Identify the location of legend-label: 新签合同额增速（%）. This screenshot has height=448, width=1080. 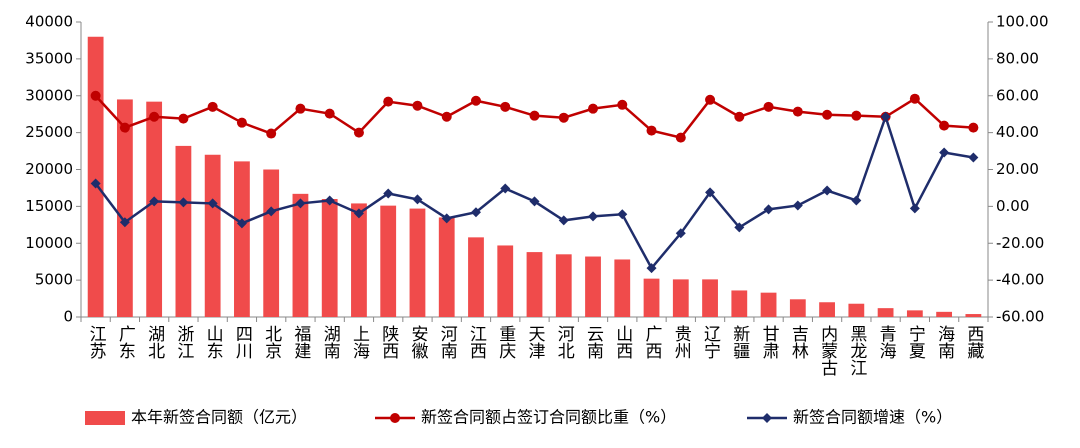
(872, 417).